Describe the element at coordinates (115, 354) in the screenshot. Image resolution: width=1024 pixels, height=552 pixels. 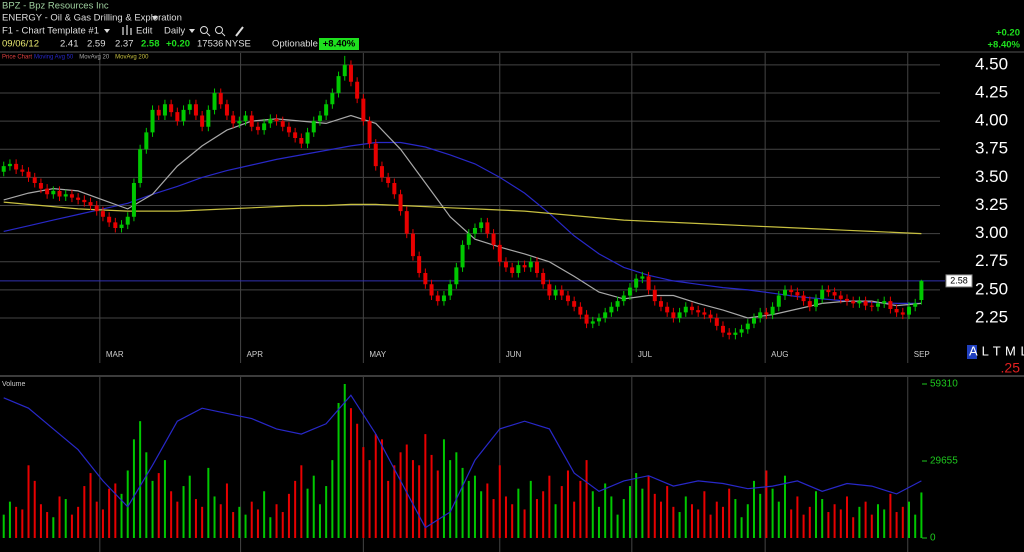
I see `month-label: MAR` at that location.